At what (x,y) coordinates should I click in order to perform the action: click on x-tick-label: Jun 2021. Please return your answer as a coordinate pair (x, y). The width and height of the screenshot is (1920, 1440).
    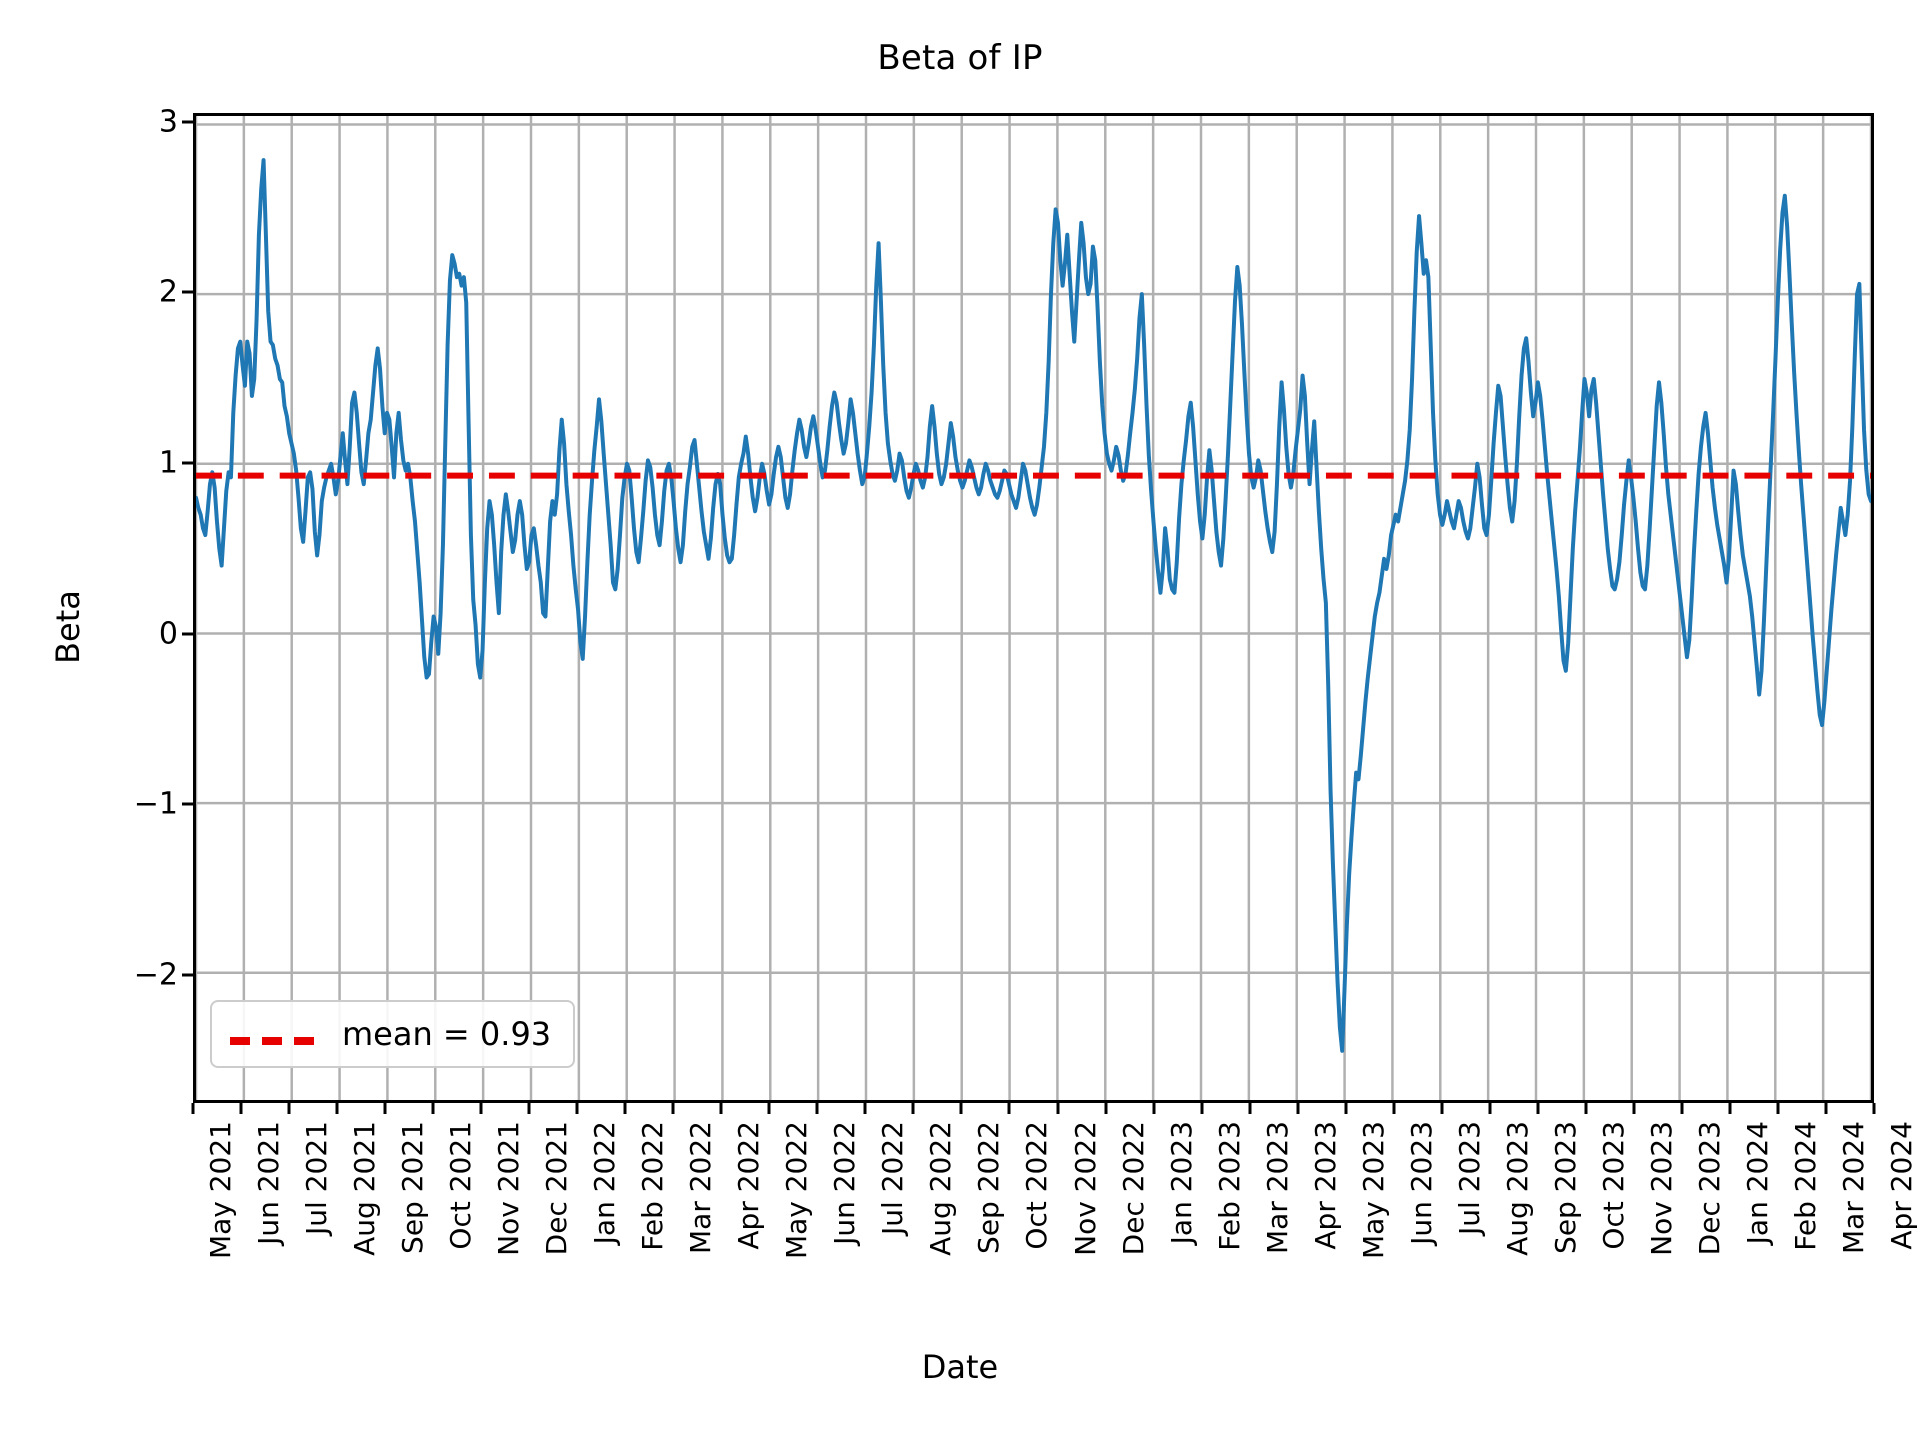
    Looking at the image, I should click on (269, 1183).